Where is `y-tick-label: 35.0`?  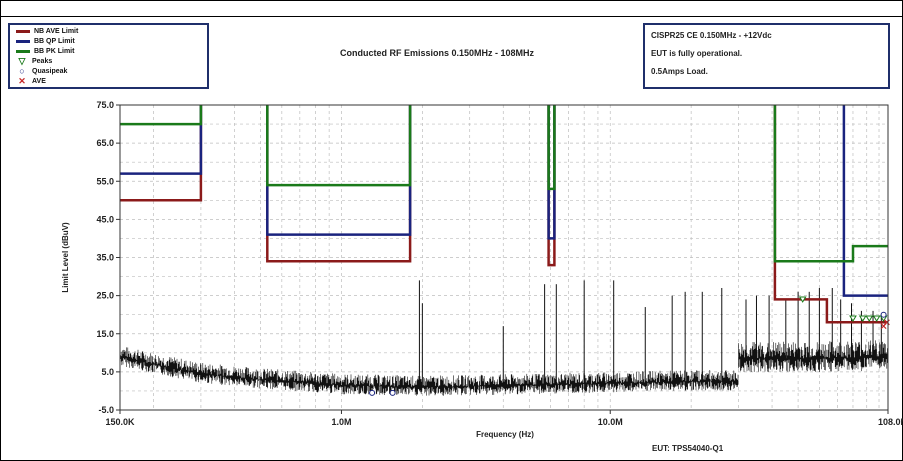 y-tick-label: 35.0 is located at coordinates (105, 258).